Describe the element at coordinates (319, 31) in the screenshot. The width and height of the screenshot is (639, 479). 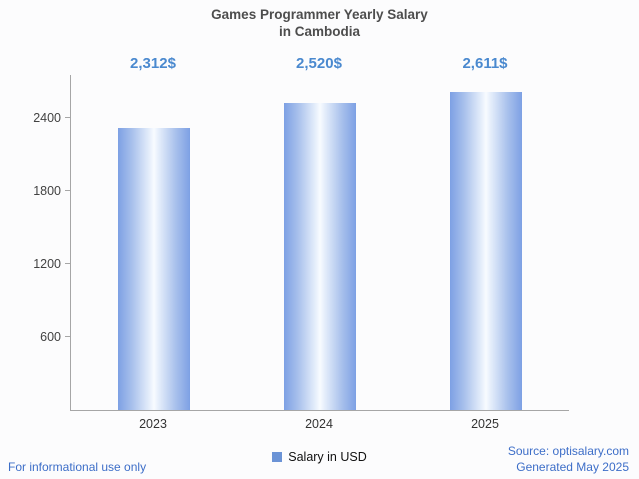
I see `chart-title-line2: in Cambodia` at that location.